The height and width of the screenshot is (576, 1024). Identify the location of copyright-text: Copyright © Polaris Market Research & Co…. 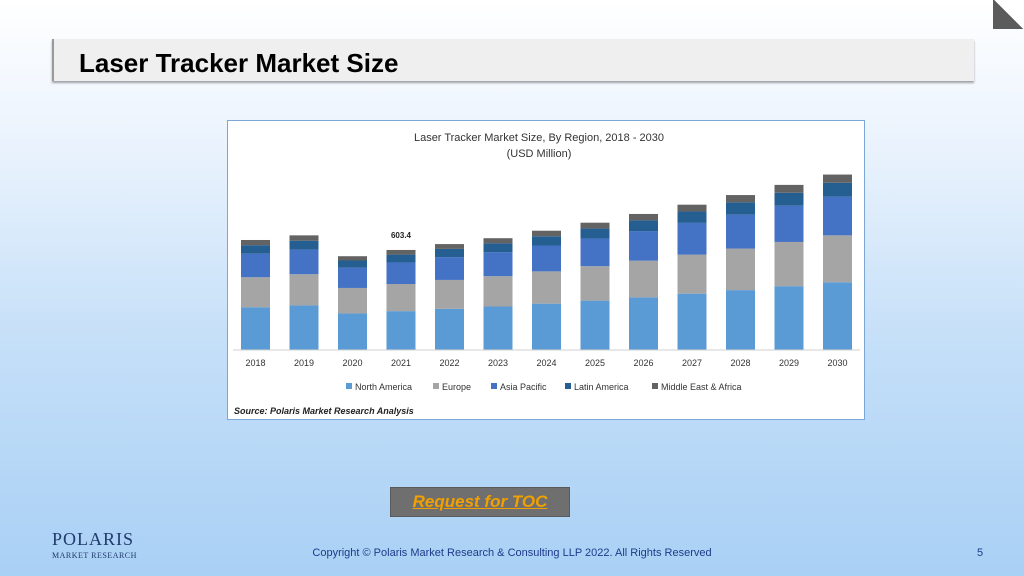
(512, 553).